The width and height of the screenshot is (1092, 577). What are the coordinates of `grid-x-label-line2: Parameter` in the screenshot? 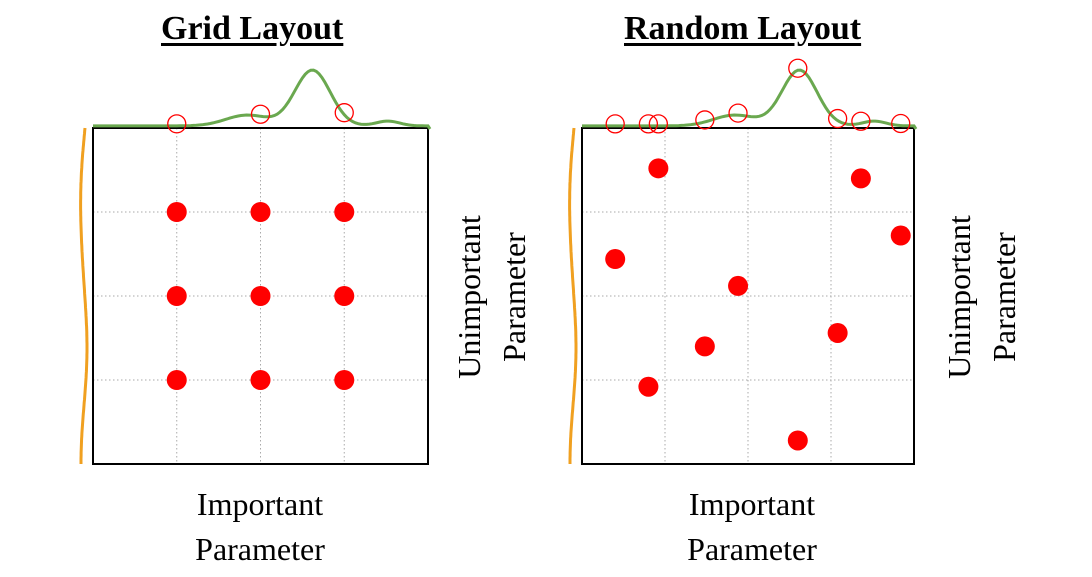 It's located at (260, 549).